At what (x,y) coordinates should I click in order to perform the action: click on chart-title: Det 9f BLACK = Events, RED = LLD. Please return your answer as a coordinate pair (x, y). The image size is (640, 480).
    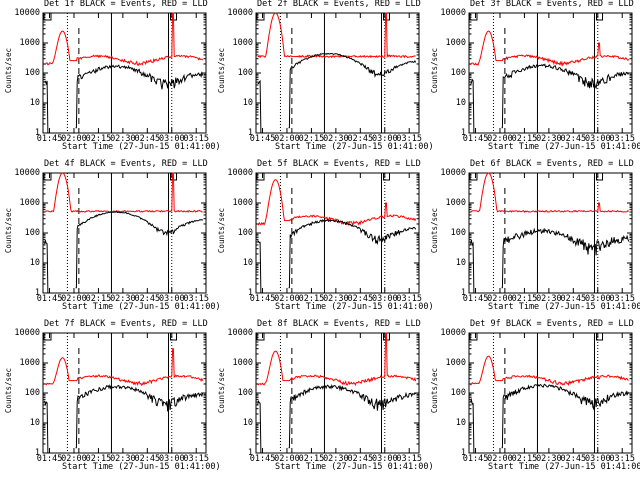
    Looking at the image, I should click on (552, 324).